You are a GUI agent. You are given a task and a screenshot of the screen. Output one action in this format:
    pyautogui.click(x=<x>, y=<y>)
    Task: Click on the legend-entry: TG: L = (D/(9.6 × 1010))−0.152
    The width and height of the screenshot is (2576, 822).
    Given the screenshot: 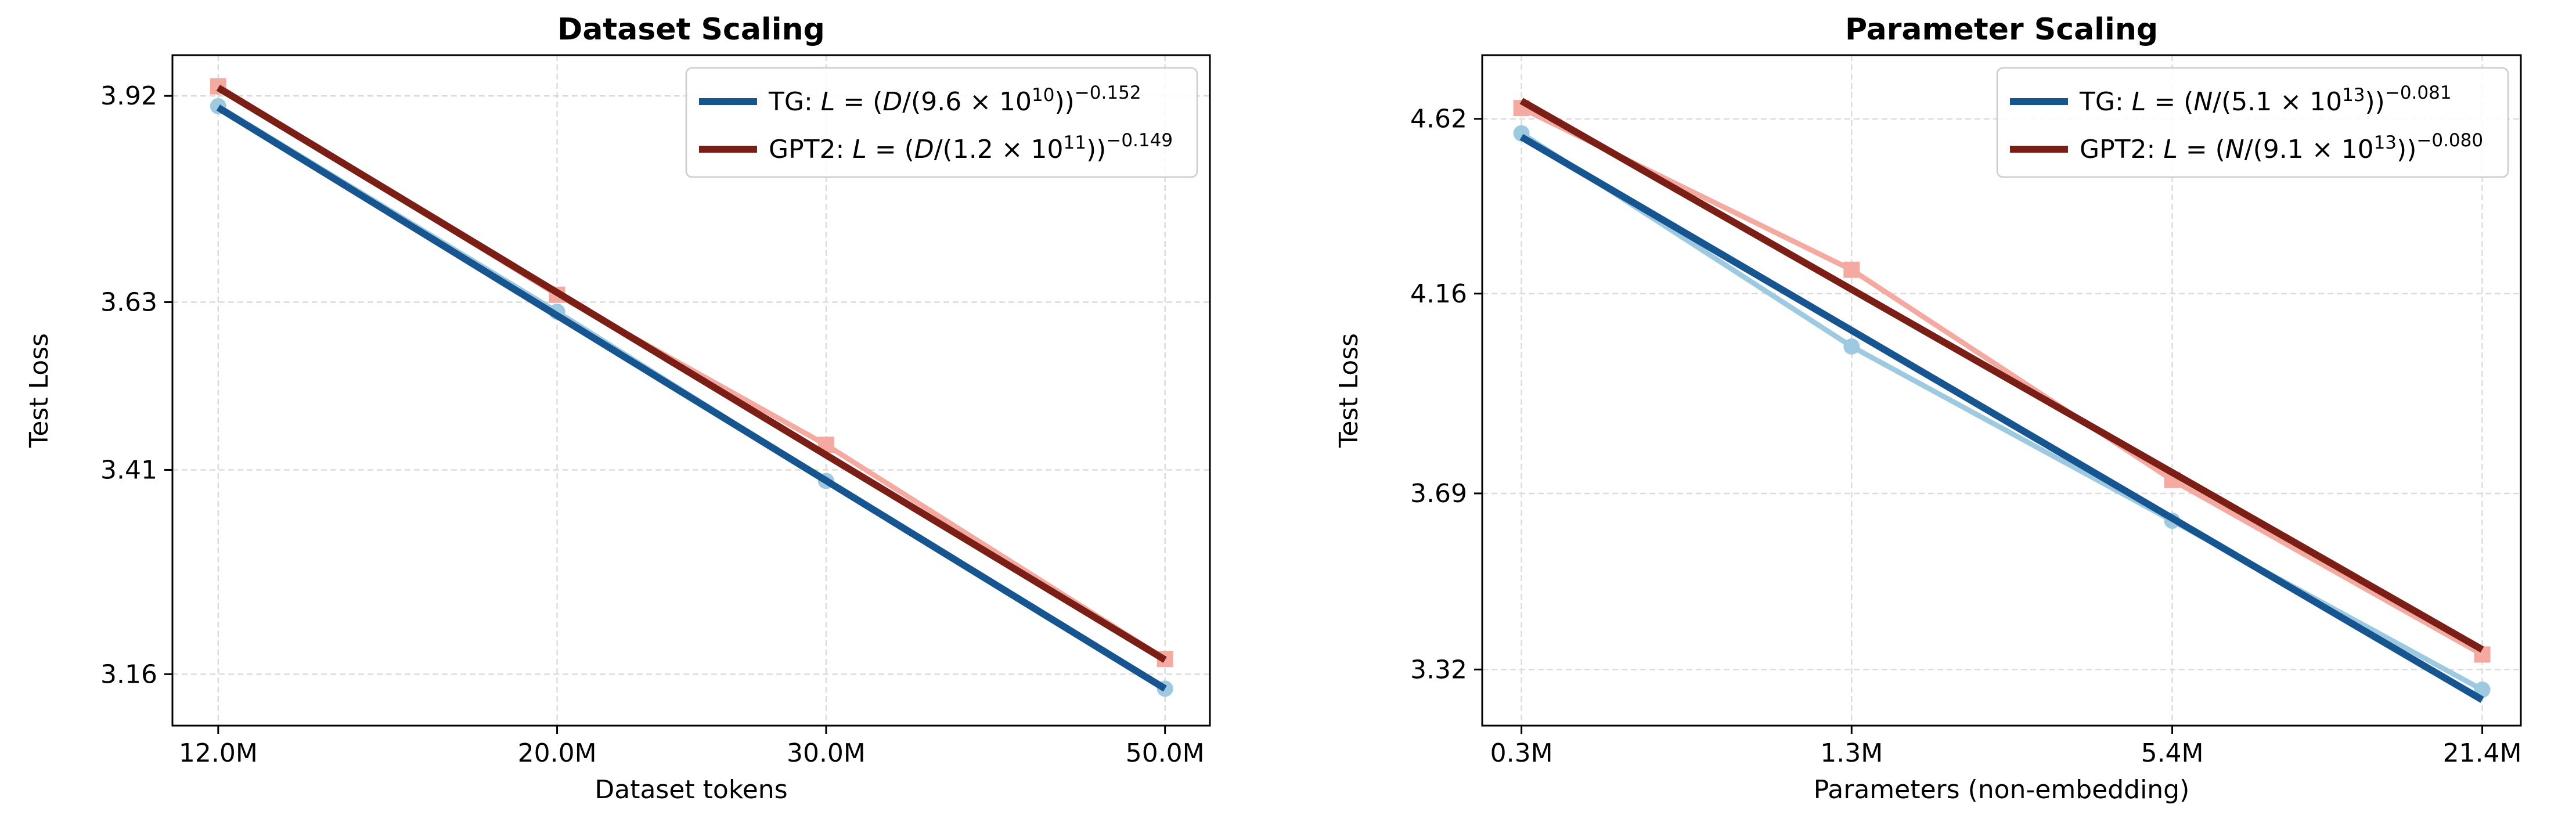 What is the action you would take?
    pyautogui.click(x=954, y=99)
    